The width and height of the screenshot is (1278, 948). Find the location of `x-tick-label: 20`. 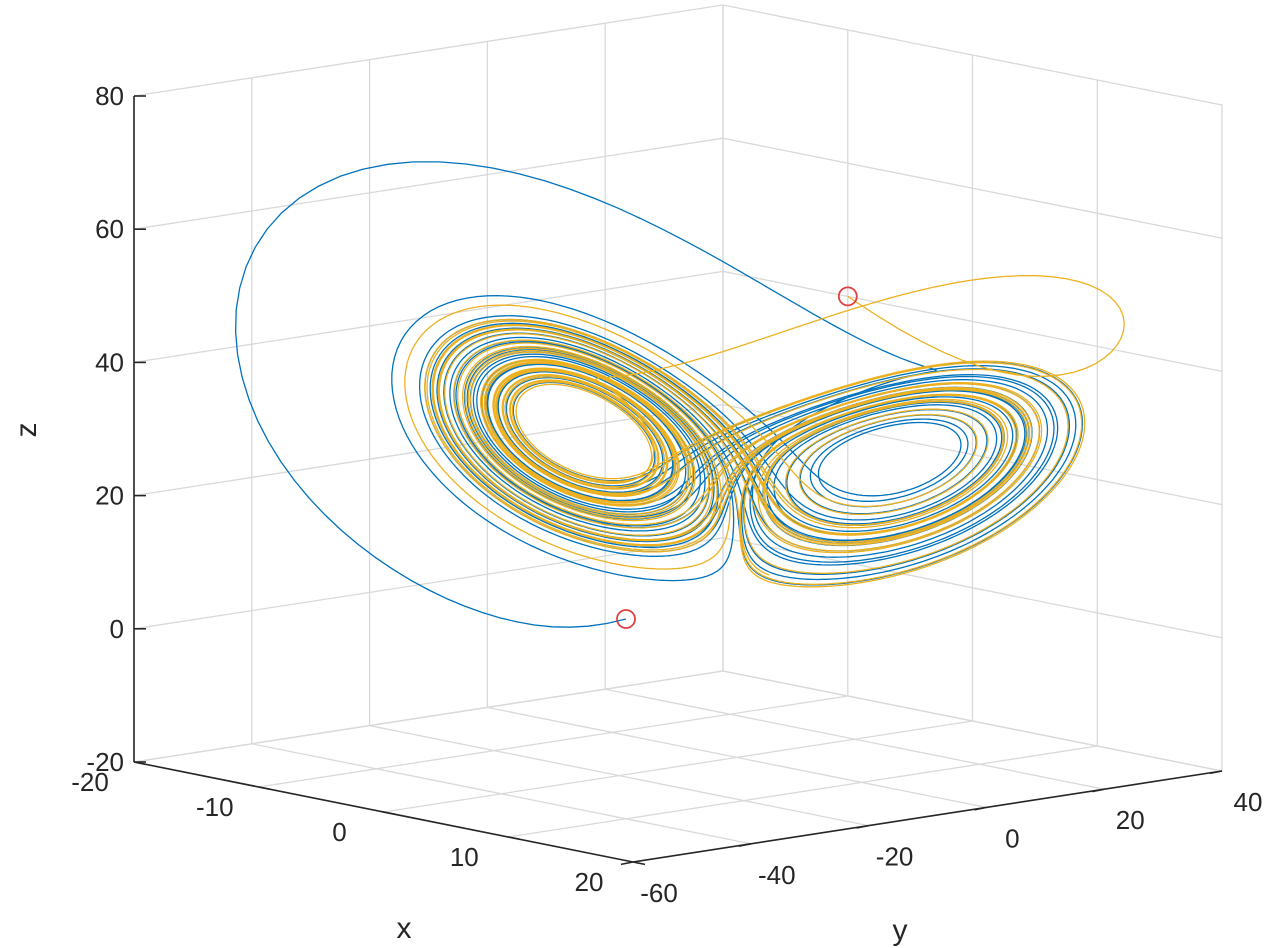

x-tick-label: 20 is located at coordinates (589, 882).